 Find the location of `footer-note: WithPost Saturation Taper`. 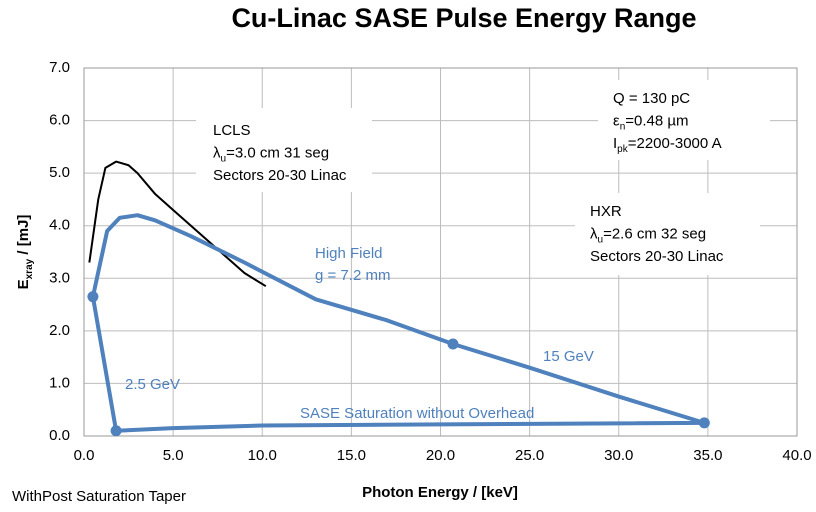

footer-note: WithPost Saturation Taper is located at coordinates (99, 496).